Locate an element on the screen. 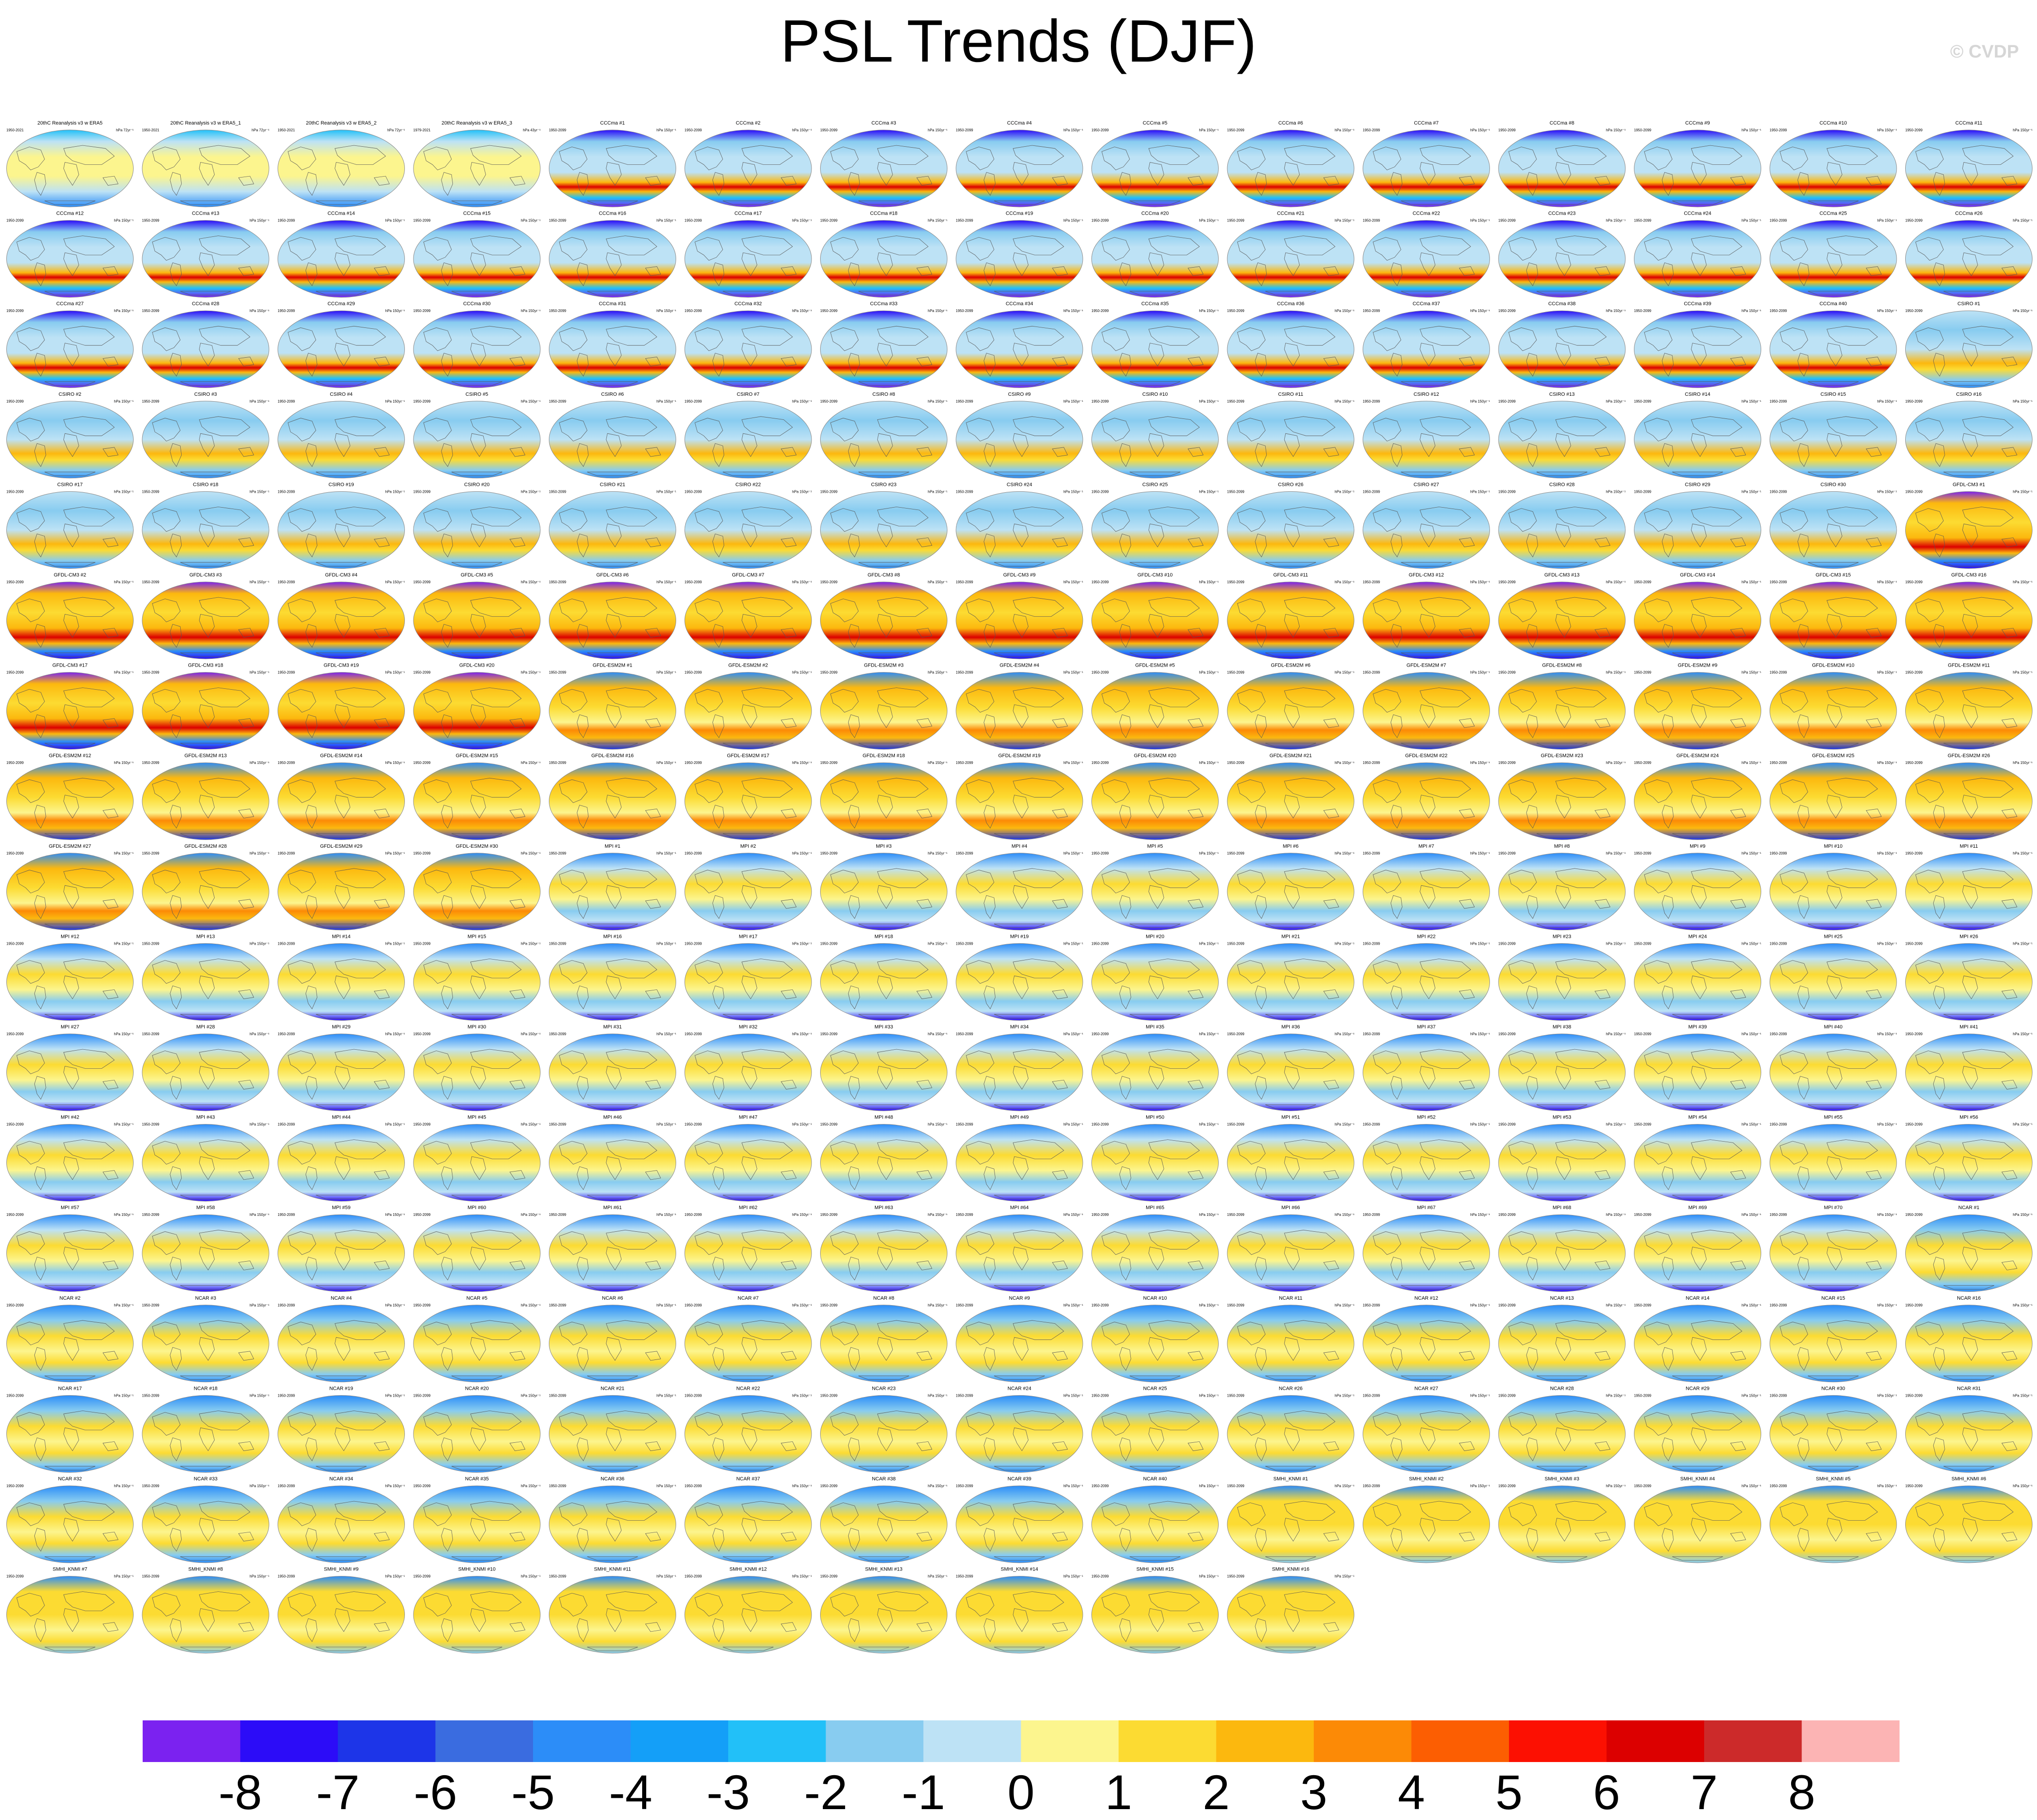 This screenshot has height=1820, width=2037. panel-title: CCCma #39 is located at coordinates (1697, 304).